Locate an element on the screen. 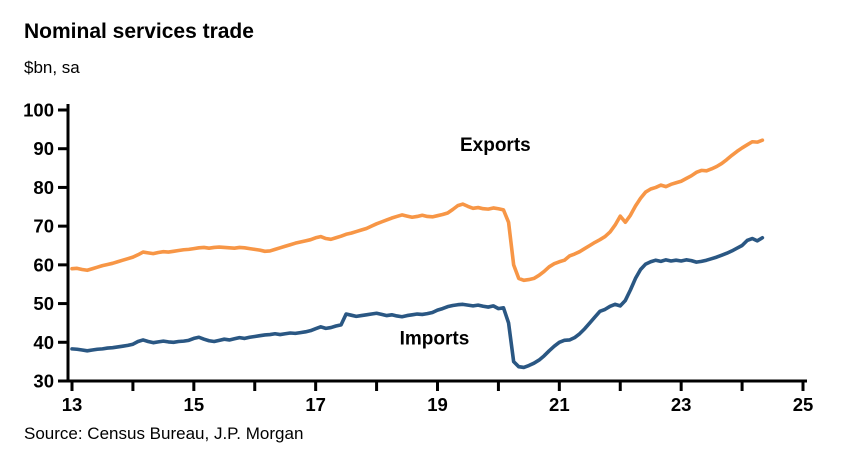 The width and height of the screenshot is (852, 460). y-tick-label: 50 is located at coordinates (43, 303).